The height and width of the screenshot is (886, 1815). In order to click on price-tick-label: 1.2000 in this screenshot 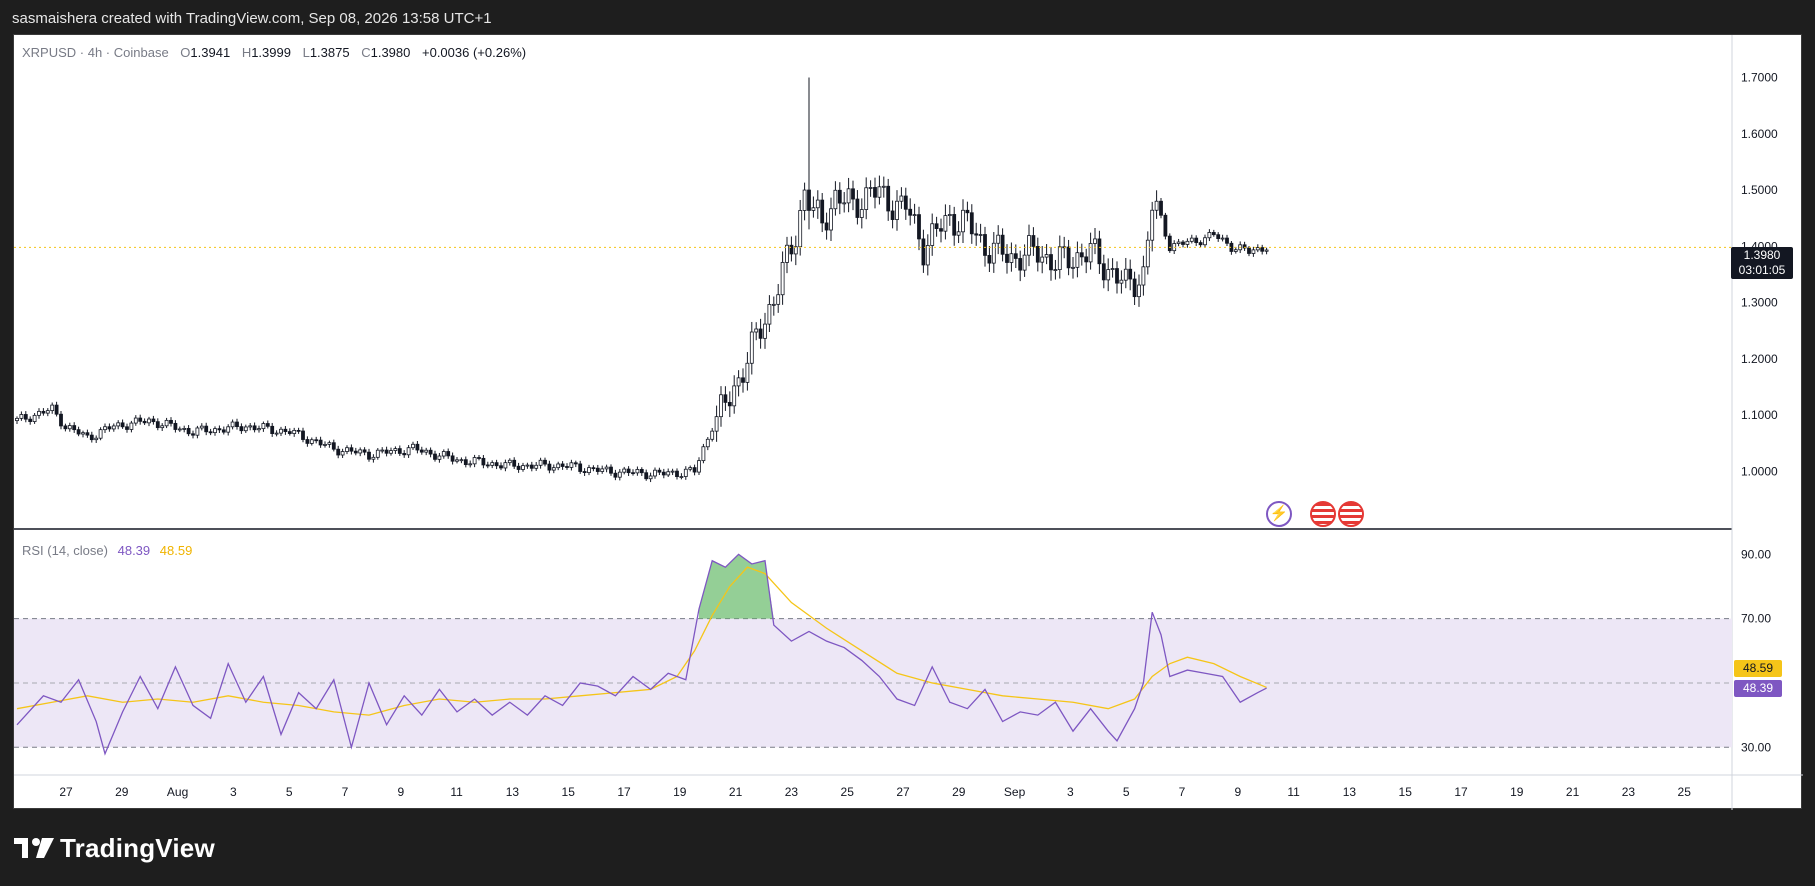, I will do `click(1759, 359)`.